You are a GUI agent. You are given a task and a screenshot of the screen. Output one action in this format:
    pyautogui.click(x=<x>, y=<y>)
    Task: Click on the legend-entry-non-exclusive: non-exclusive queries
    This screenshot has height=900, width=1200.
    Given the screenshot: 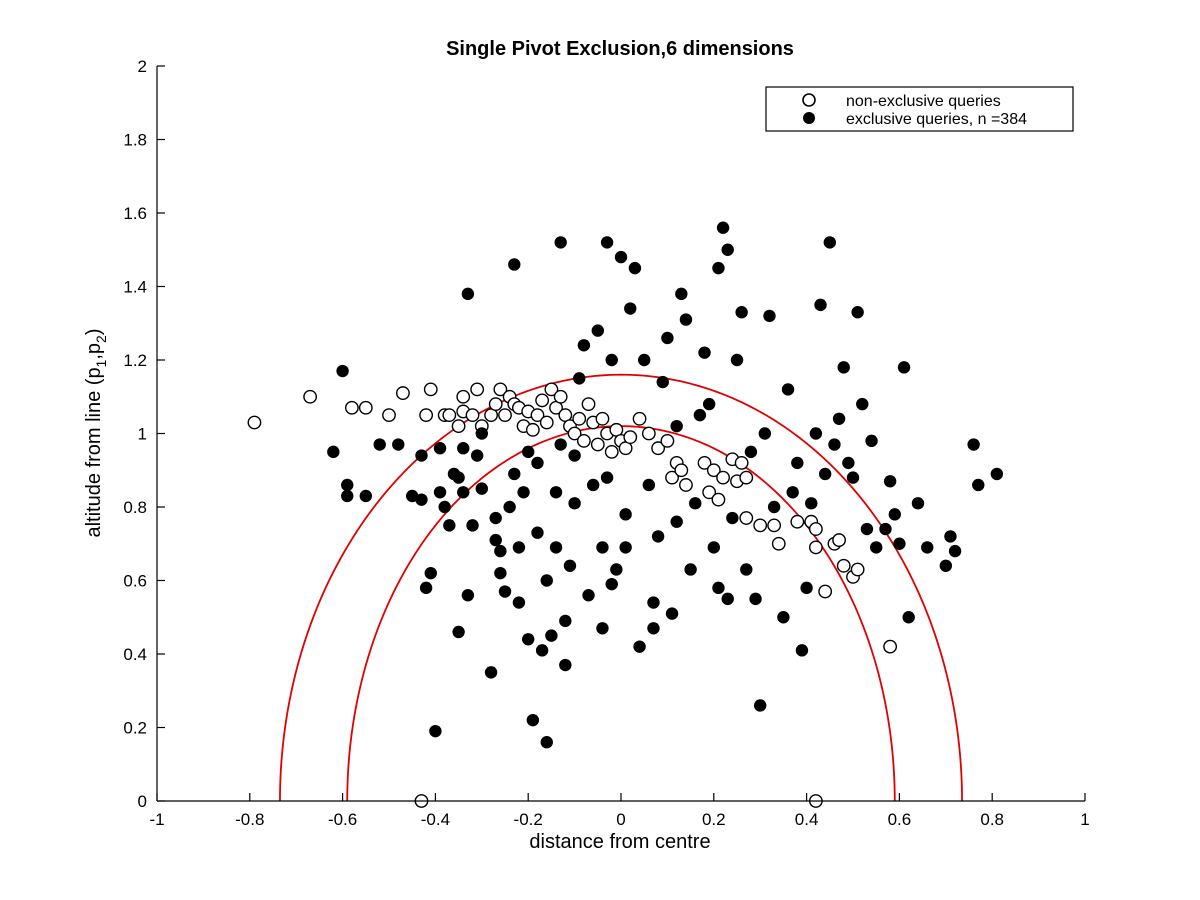 What is the action you would take?
    pyautogui.click(x=923, y=101)
    